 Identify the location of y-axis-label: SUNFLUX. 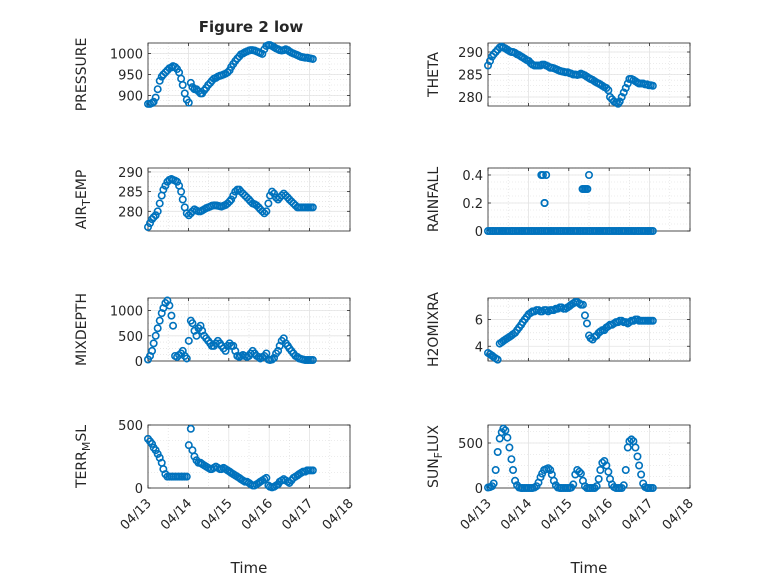
(435, 456).